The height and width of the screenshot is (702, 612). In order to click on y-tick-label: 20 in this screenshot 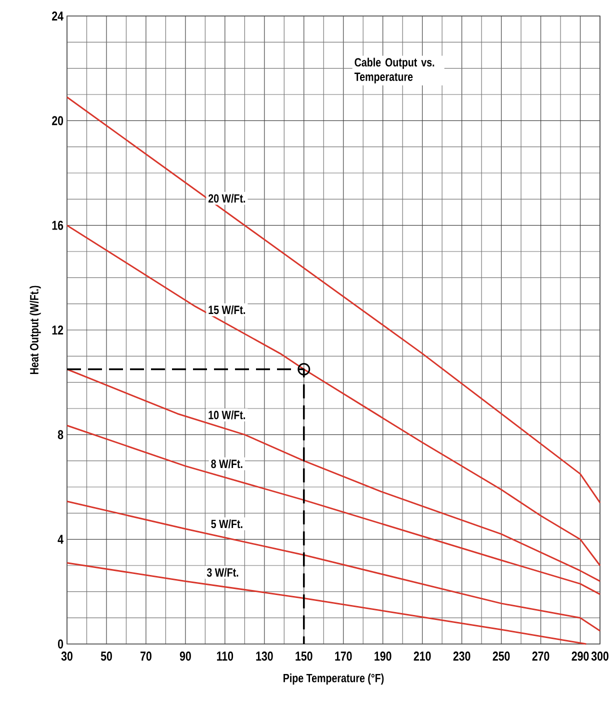, I will do `click(58, 121)`.